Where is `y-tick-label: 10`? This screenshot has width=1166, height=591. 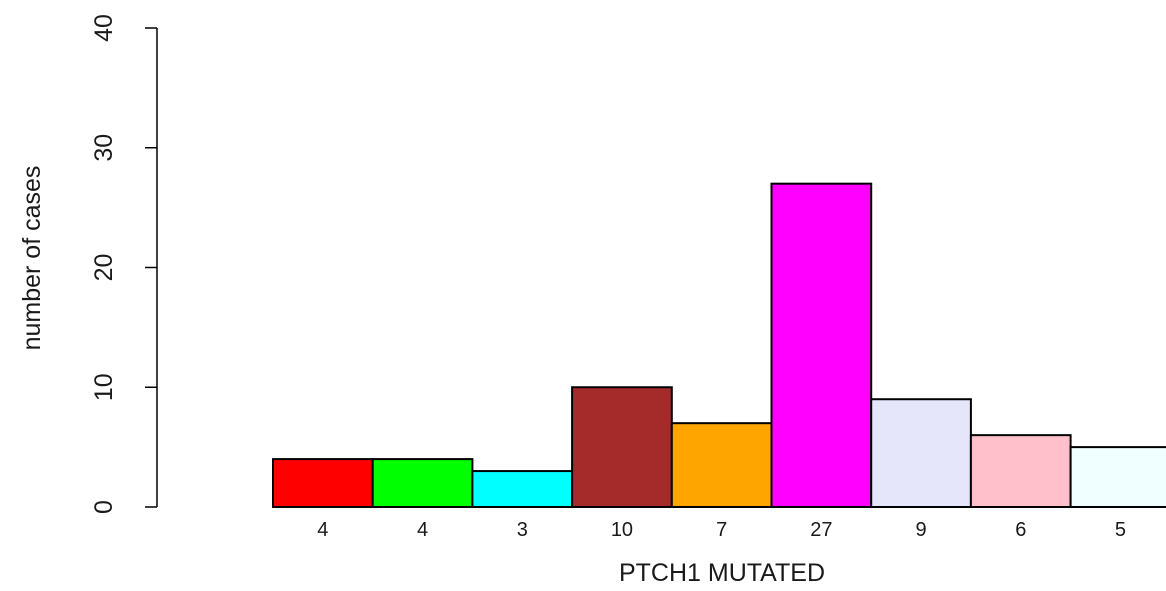
y-tick-label: 10 is located at coordinates (104, 387).